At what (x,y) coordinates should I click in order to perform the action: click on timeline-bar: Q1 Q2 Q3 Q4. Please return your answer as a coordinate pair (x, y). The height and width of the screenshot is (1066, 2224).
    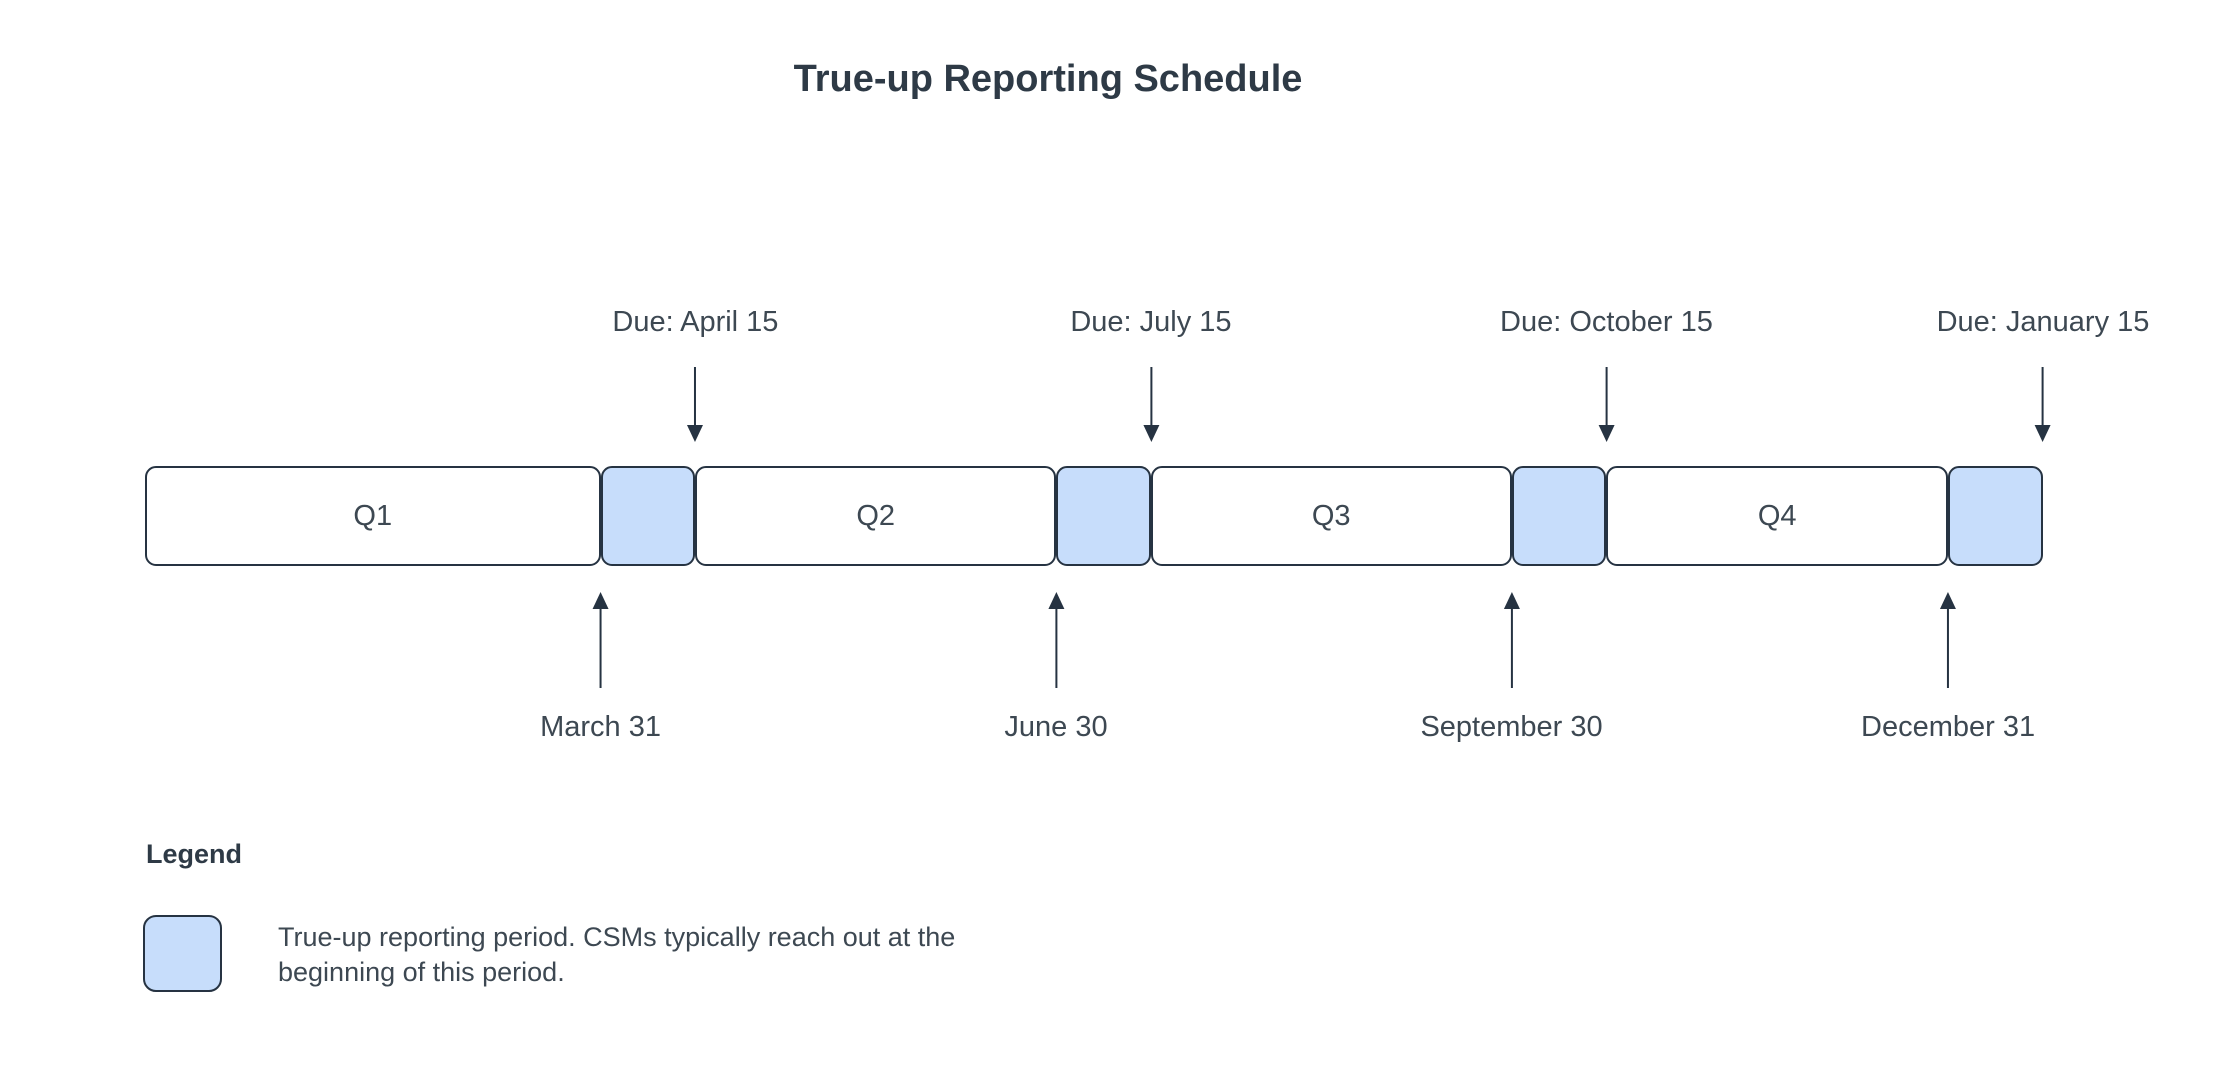
    Looking at the image, I should click on (1094, 516).